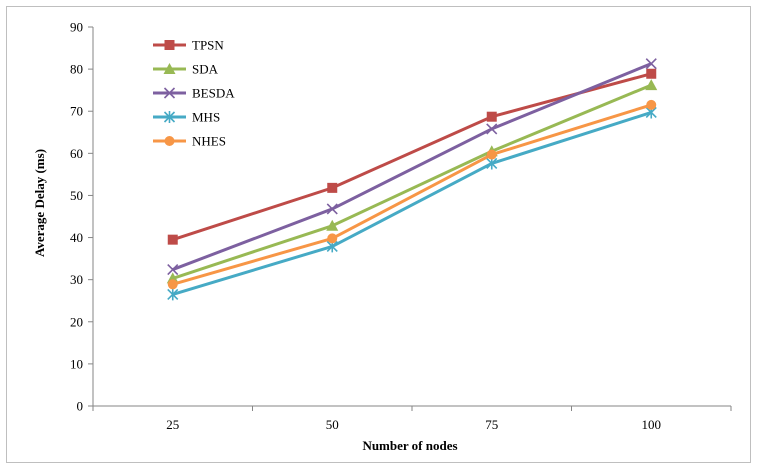  What do you see at coordinates (76, 111) in the screenshot?
I see `y-tick-label: 70` at bounding box center [76, 111].